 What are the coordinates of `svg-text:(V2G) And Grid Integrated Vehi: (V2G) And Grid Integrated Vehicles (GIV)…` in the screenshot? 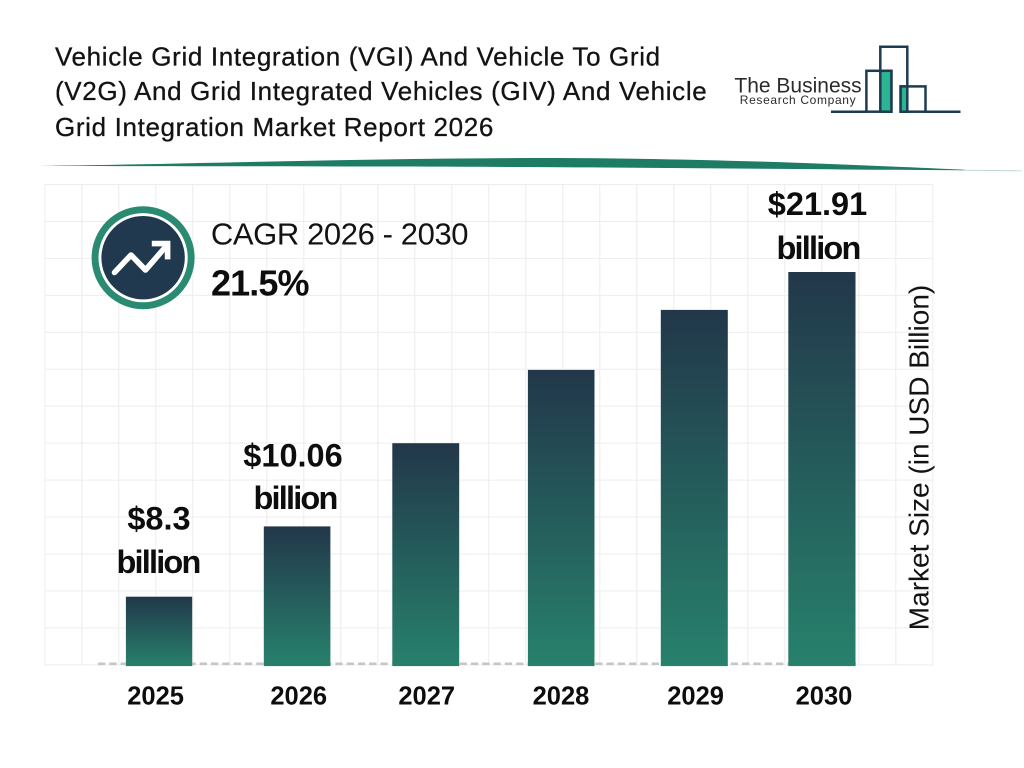 It's located at (381, 91).